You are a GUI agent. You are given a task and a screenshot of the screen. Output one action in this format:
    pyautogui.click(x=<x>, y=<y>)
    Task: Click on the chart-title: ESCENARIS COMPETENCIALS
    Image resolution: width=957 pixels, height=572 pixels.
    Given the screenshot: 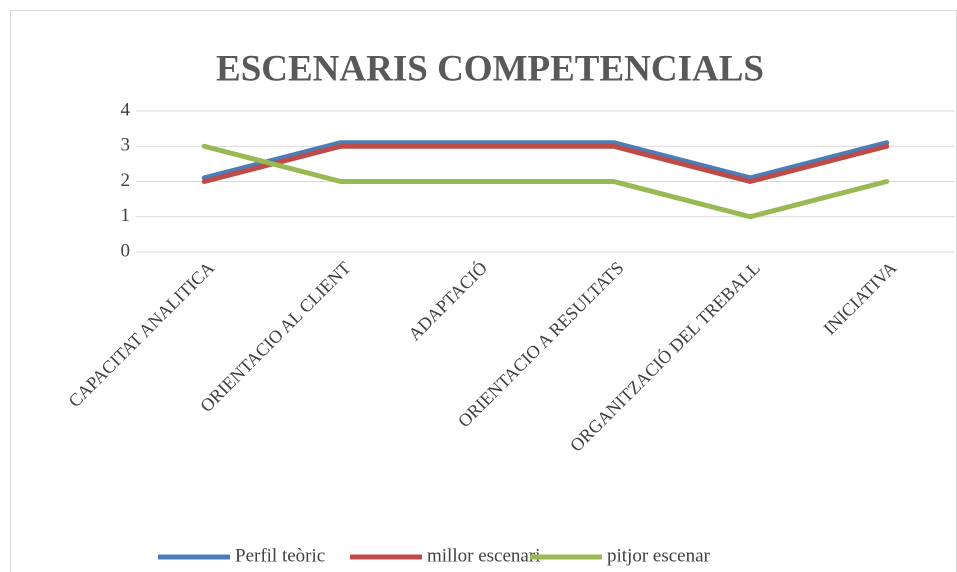 What is the action you would take?
    pyautogui.click(x=490, y=68)
    